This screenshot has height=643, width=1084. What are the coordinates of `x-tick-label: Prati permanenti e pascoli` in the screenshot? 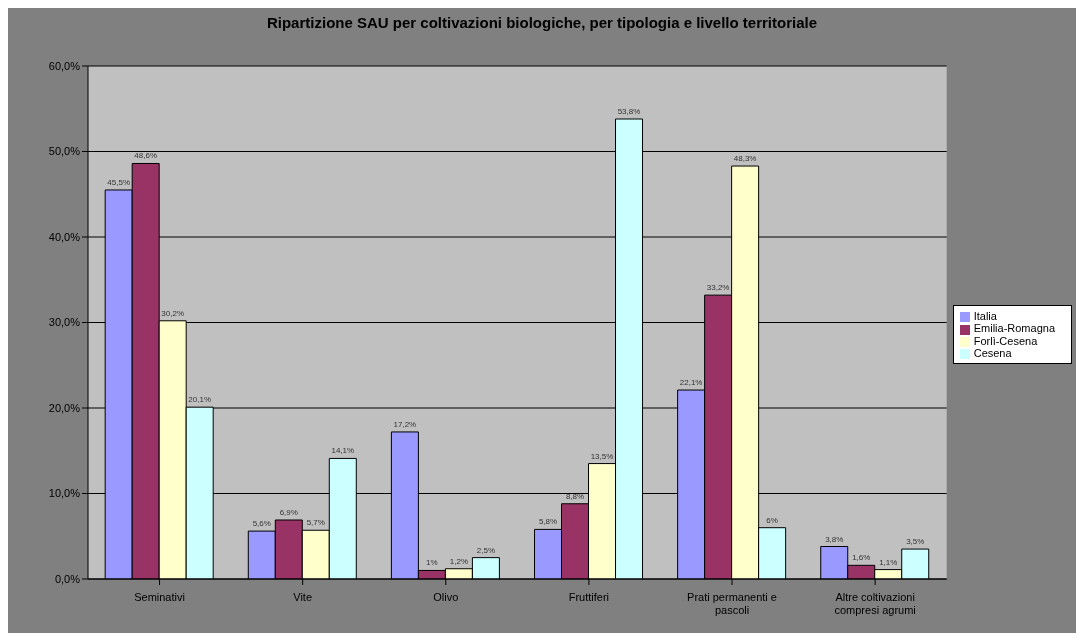 It's located at (732, 603).